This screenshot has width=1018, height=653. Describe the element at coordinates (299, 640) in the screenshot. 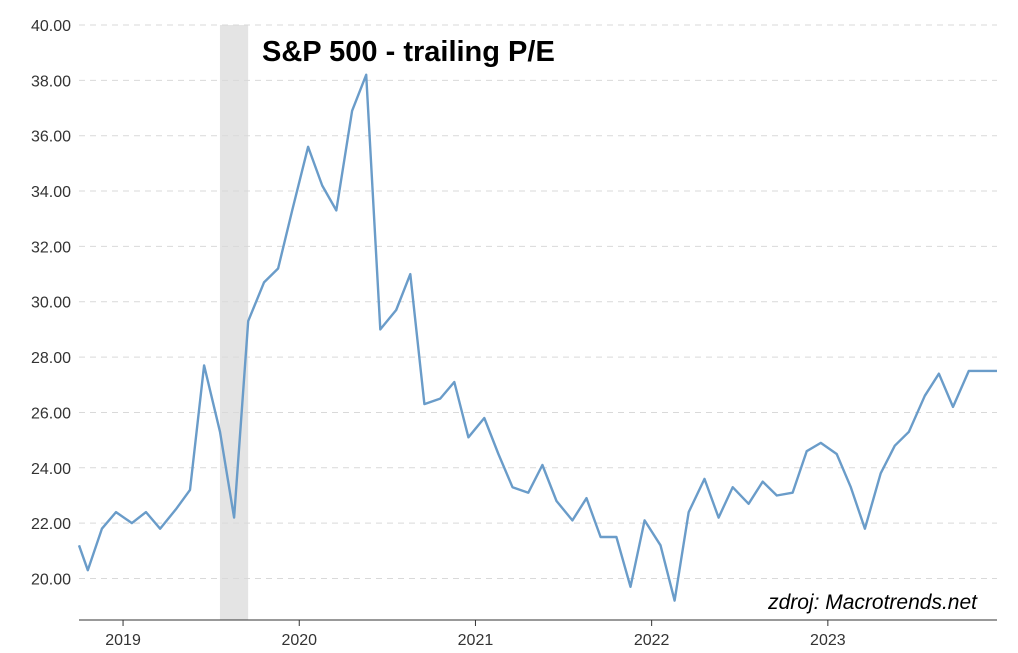

I see `x-tick-label: 2020` at that location.